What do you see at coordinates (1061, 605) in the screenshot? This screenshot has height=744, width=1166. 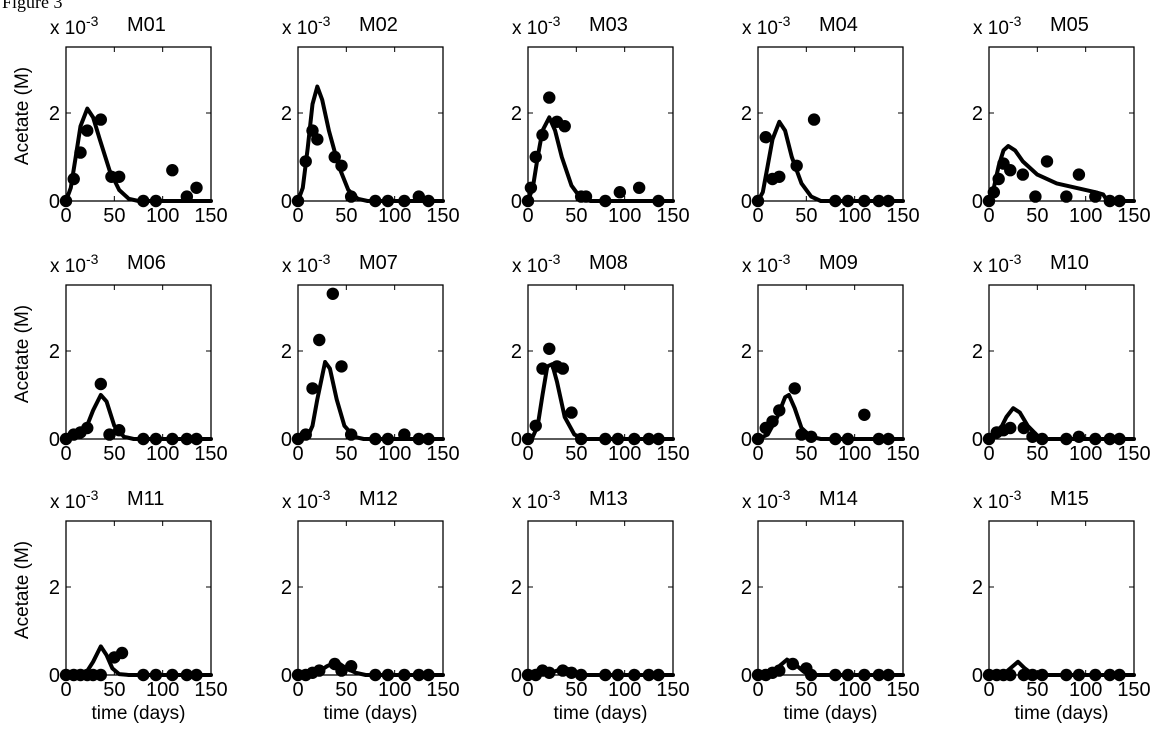 I see `panel-15: 0 50 100 150 0 2 x 10 -3 M15 time (days)` at bounding box center [1061, 605].